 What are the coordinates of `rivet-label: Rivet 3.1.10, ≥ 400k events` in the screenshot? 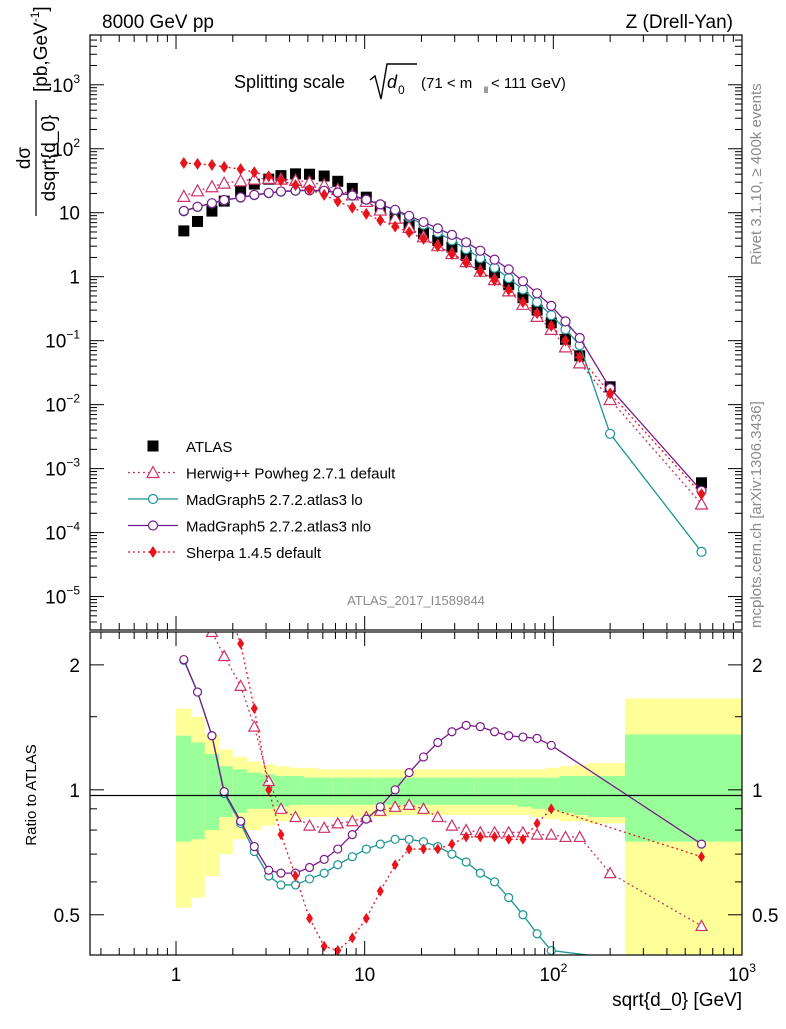 It's located at (756, 174).